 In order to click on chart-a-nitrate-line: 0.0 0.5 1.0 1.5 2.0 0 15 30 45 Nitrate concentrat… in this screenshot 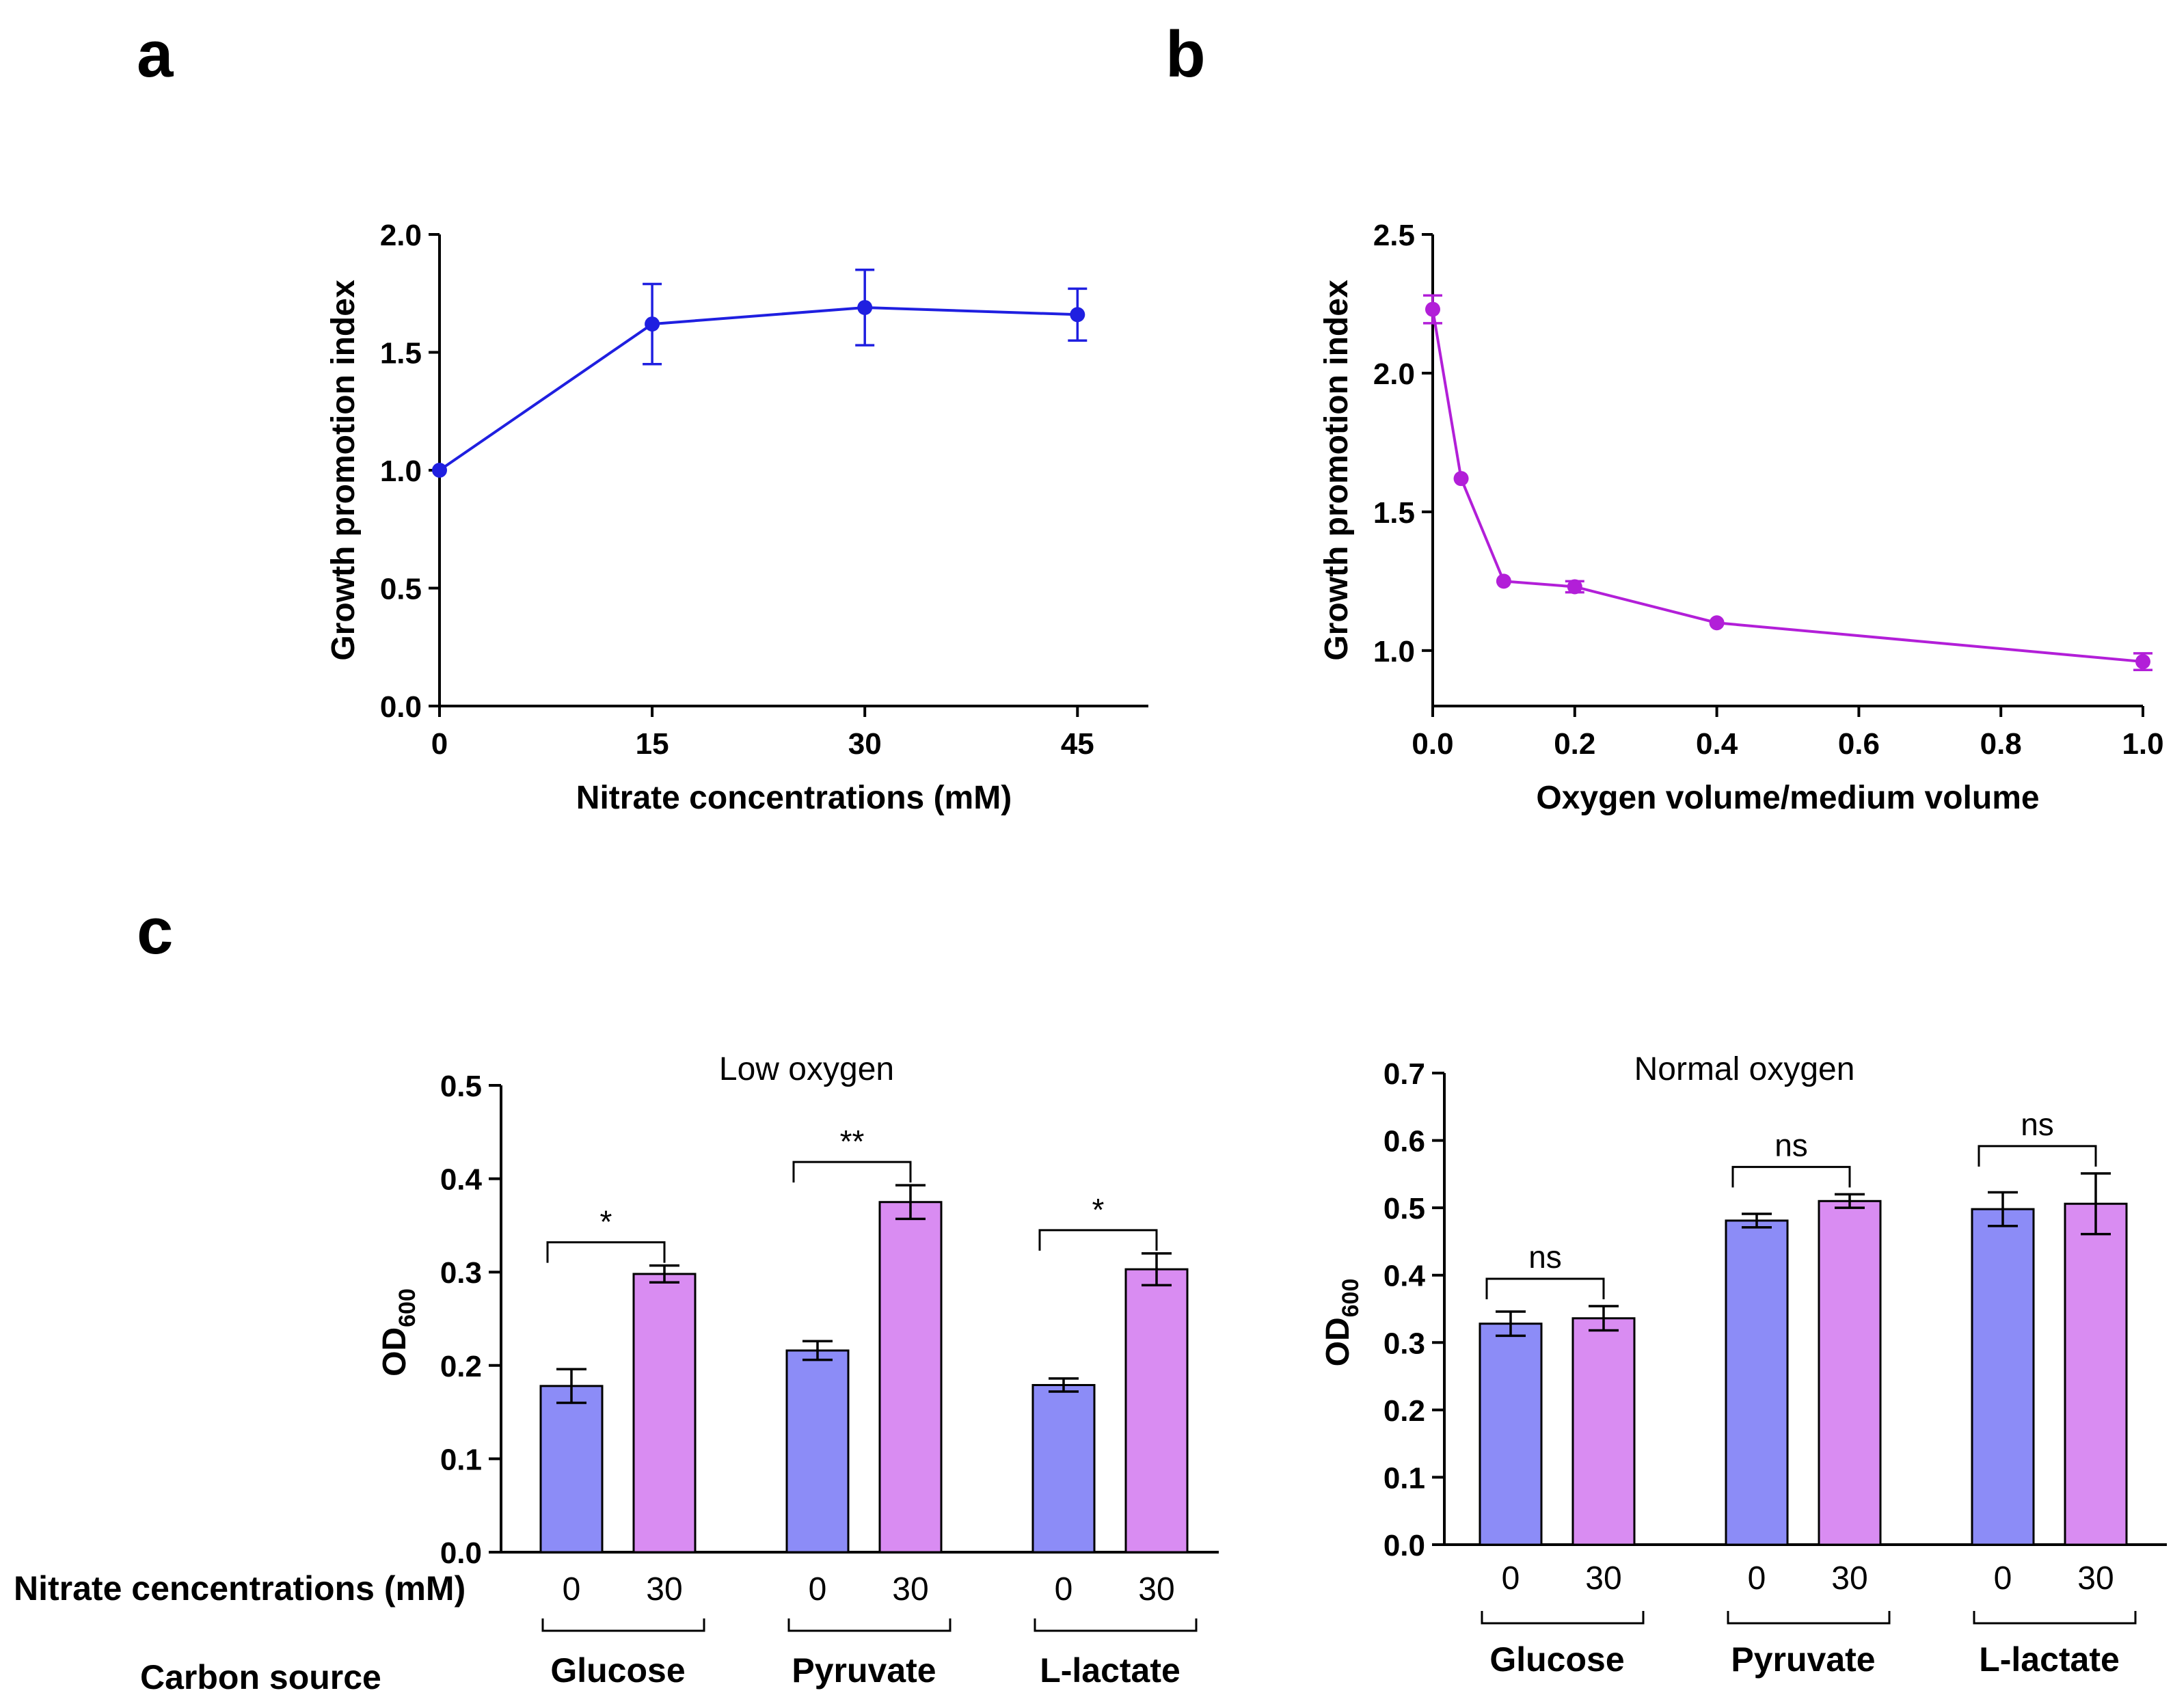, I will do `click(736, 517)`.